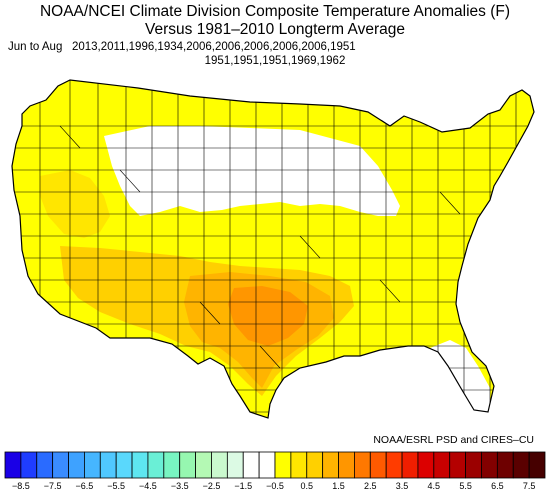 Image resolution: width=550 pixels, height=492 pixels. I want to click on colorbar-tick-label: 7.5, so click(529, 486).